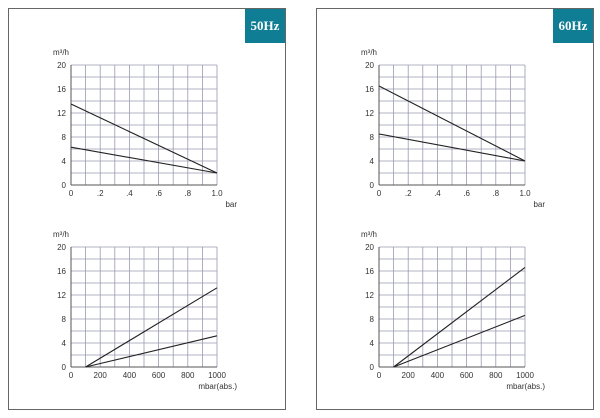  I want to click on frequency-badge-60hz: 60Hz, so click(573, 26).